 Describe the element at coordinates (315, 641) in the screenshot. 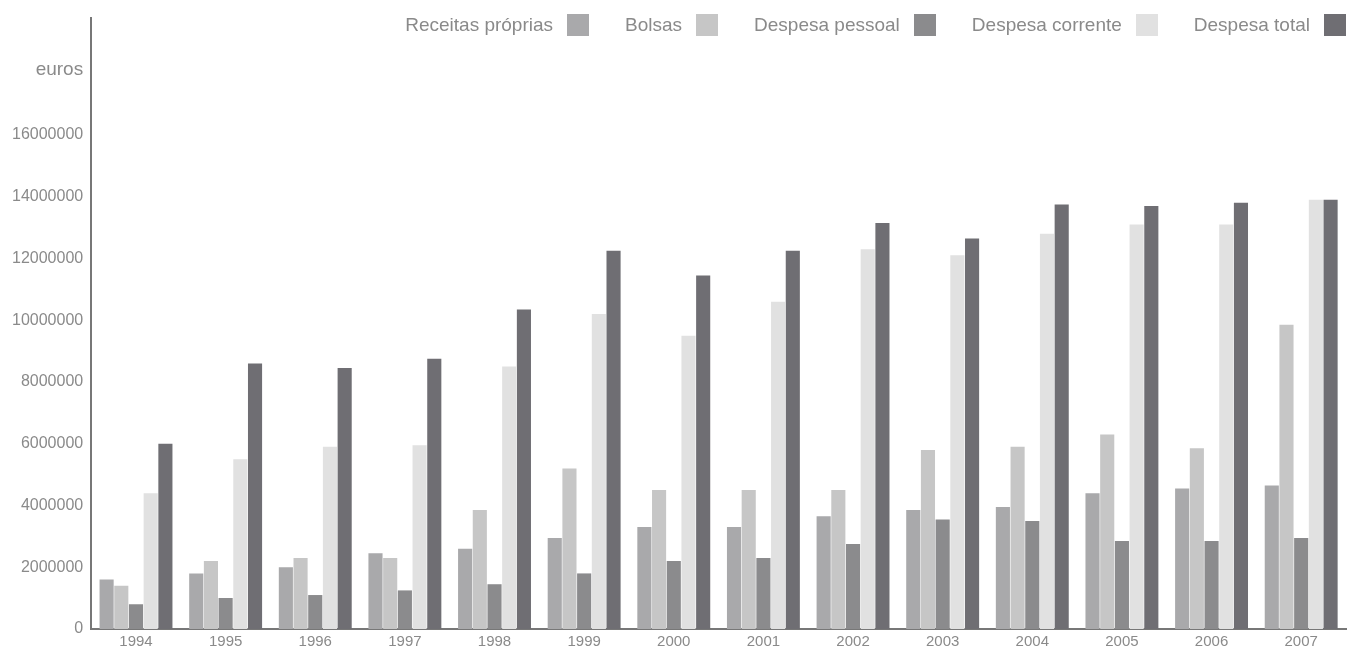

I see `x-tick-label: 1996` at that location.